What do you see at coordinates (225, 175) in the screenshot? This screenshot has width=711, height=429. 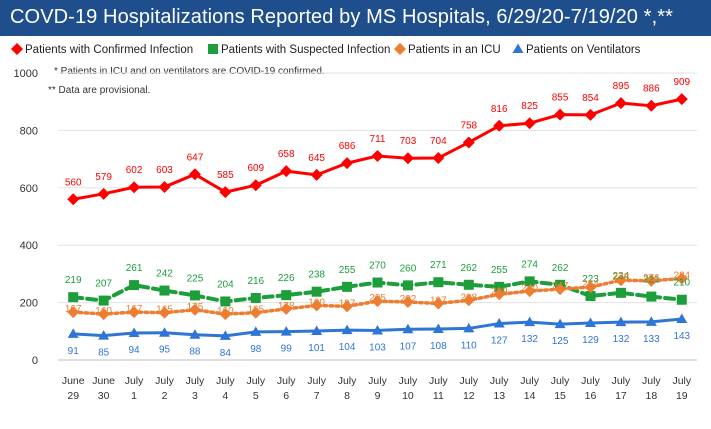 I see `data-label-patients-with-confirmed-infection: 585` at bounding box center [225, 175].